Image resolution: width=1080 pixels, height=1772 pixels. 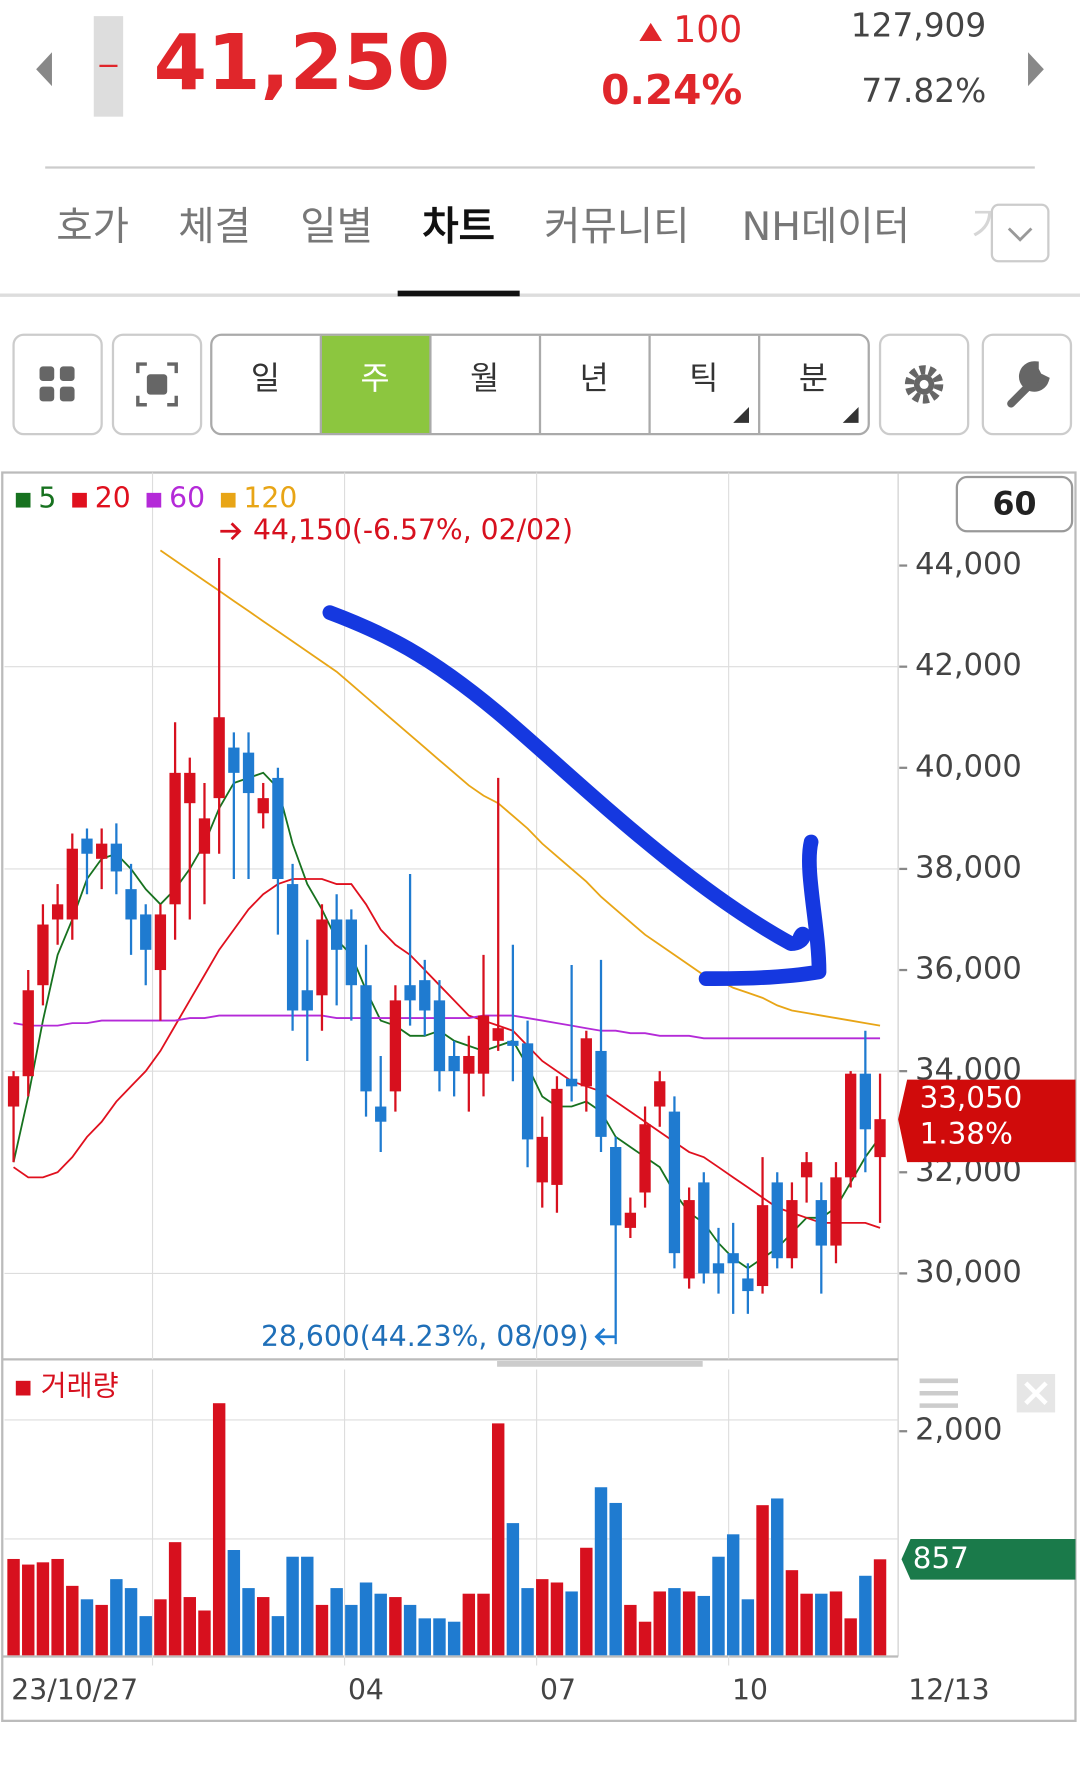 I want to click on x-tick-label: 12/13, so click(x=948, y=1689).